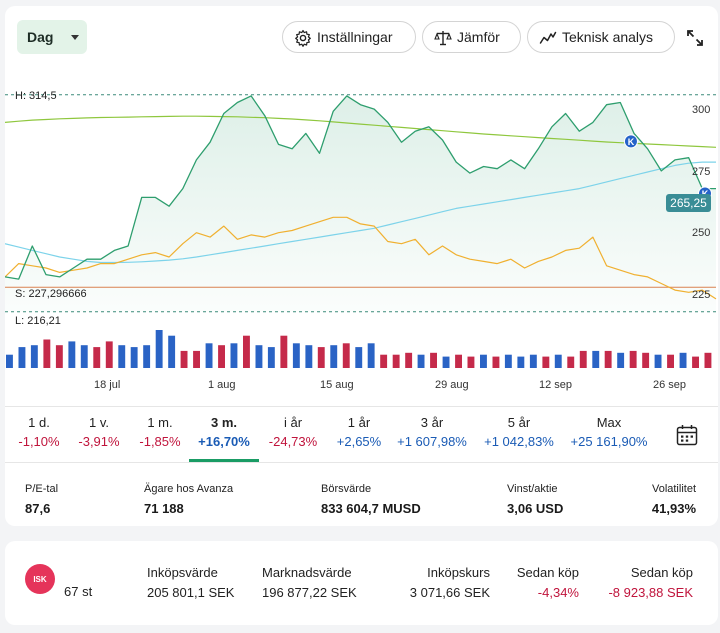 The image size is (720, 633). I want to click on last-price-badge: 265,25, so click(688, 203).